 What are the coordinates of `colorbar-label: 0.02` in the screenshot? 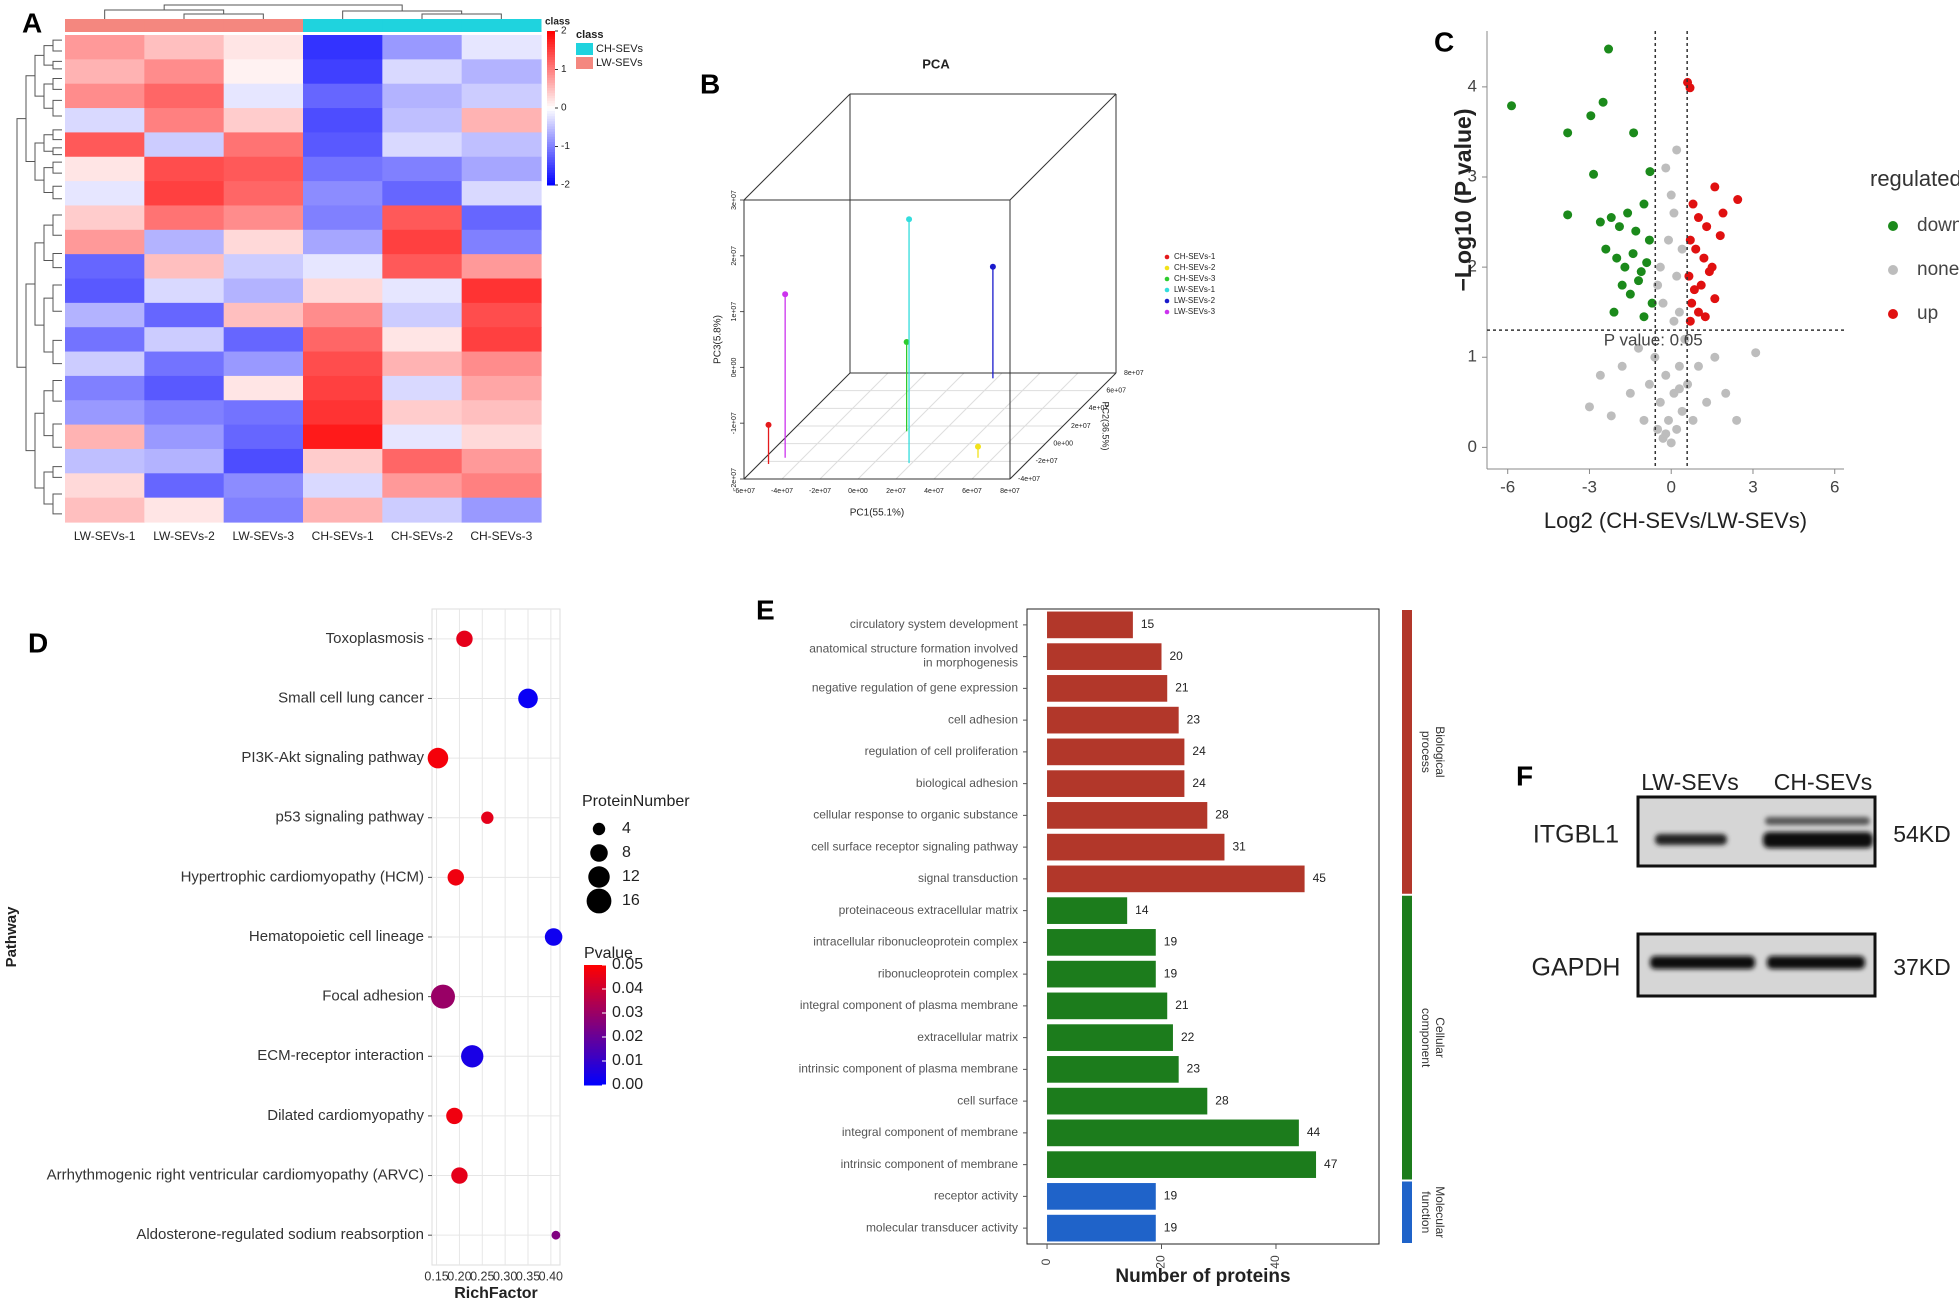 It's located at (627, 1036).